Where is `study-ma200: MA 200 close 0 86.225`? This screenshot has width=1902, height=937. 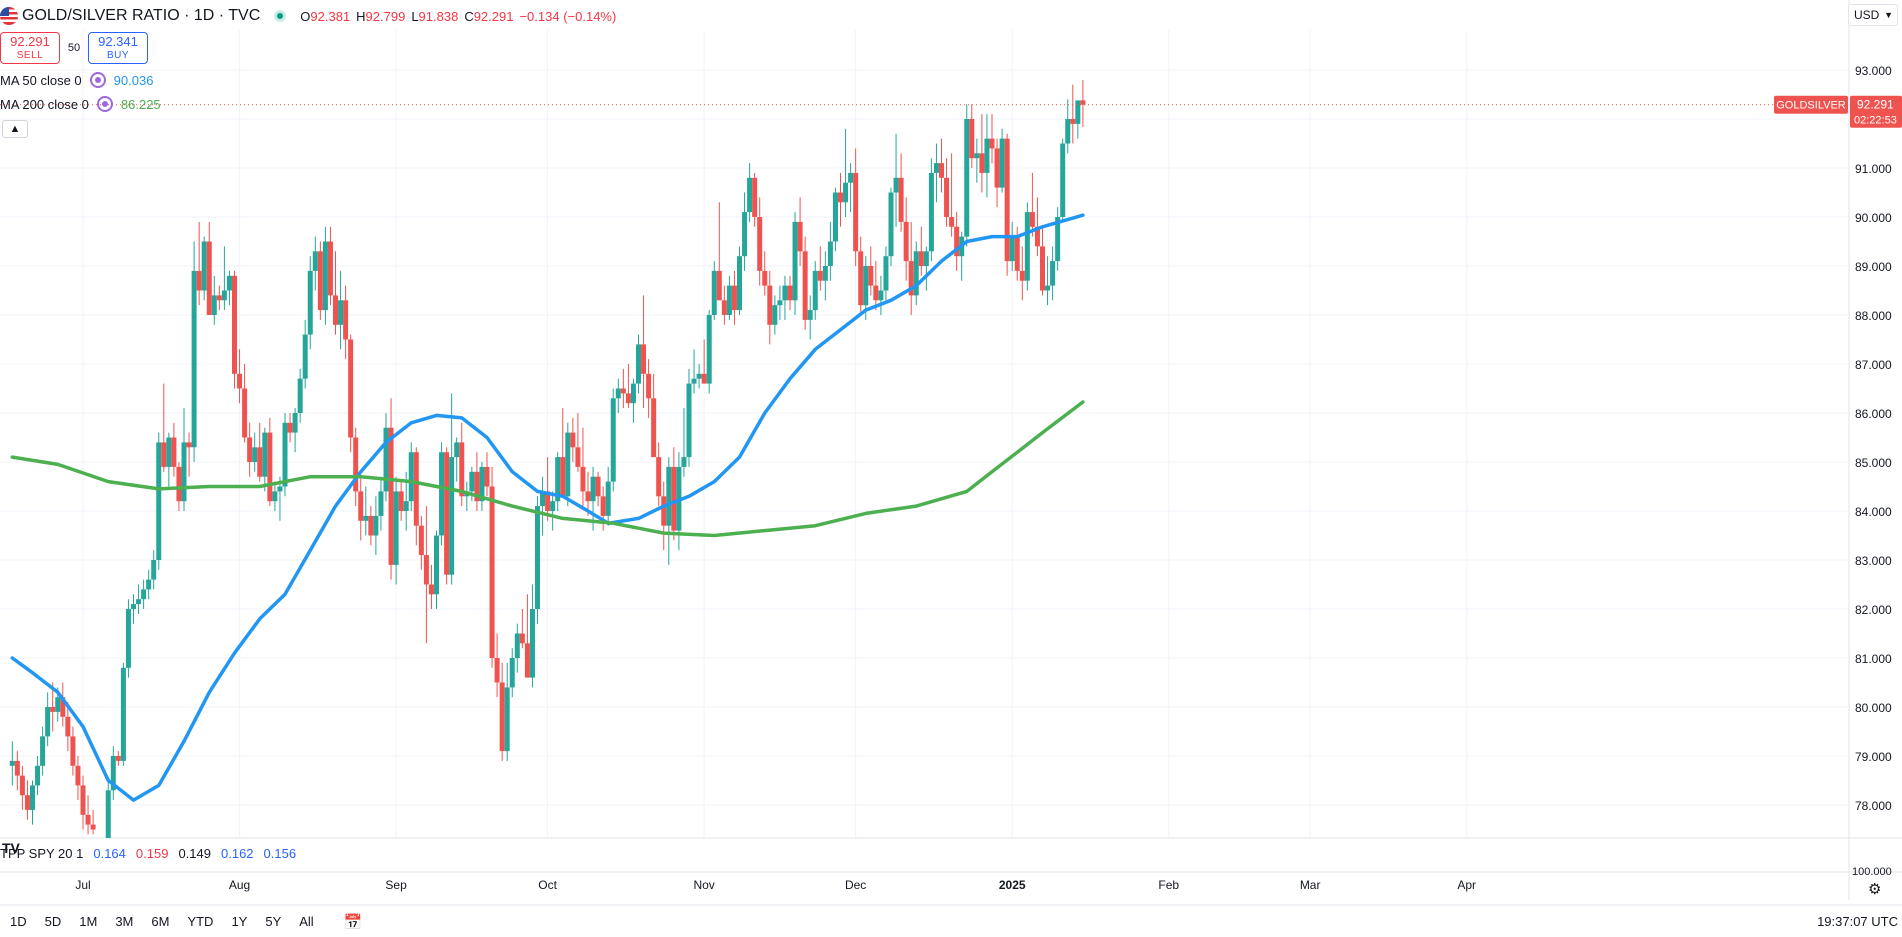
study-ma200: MA 200 close 0 86.225 is located at coordinates (80, 104).